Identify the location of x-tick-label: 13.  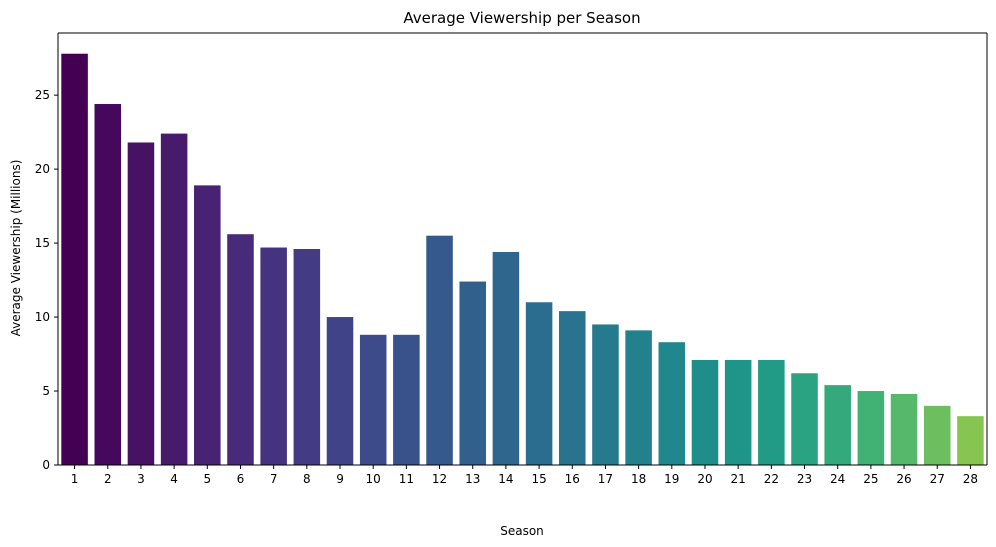
(472, 479).